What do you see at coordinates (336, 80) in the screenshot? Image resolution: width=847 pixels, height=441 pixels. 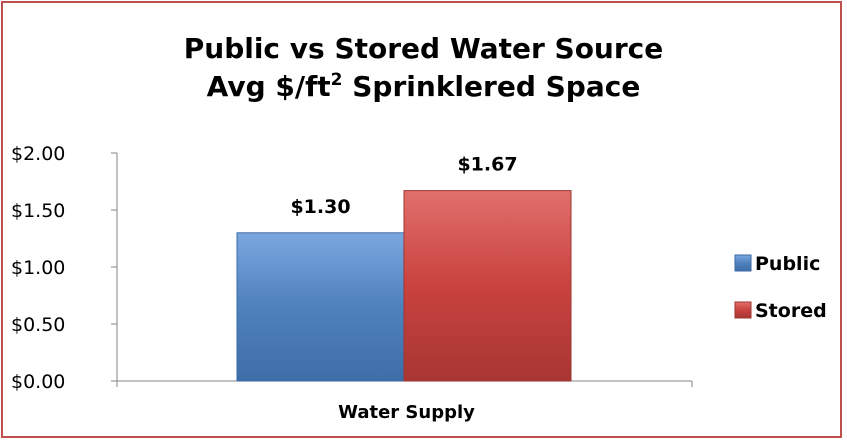 I see `chart-title-superscript: 2` at bounding box center [336, 80].